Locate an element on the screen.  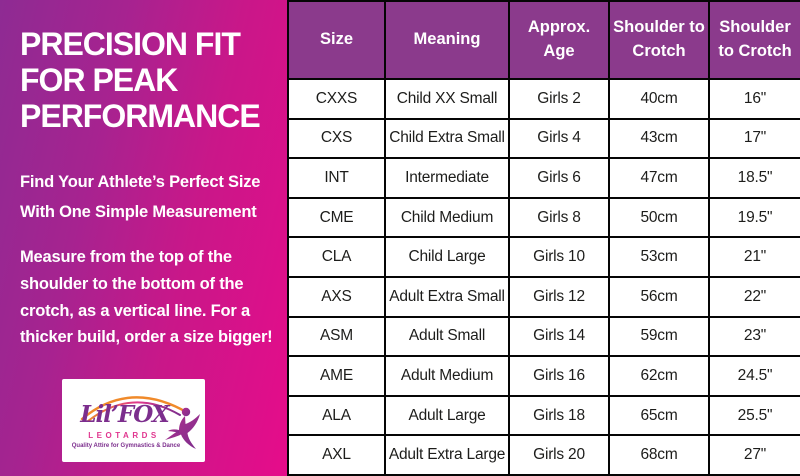
cell-size: AXL is located at coordinates (336, 455).